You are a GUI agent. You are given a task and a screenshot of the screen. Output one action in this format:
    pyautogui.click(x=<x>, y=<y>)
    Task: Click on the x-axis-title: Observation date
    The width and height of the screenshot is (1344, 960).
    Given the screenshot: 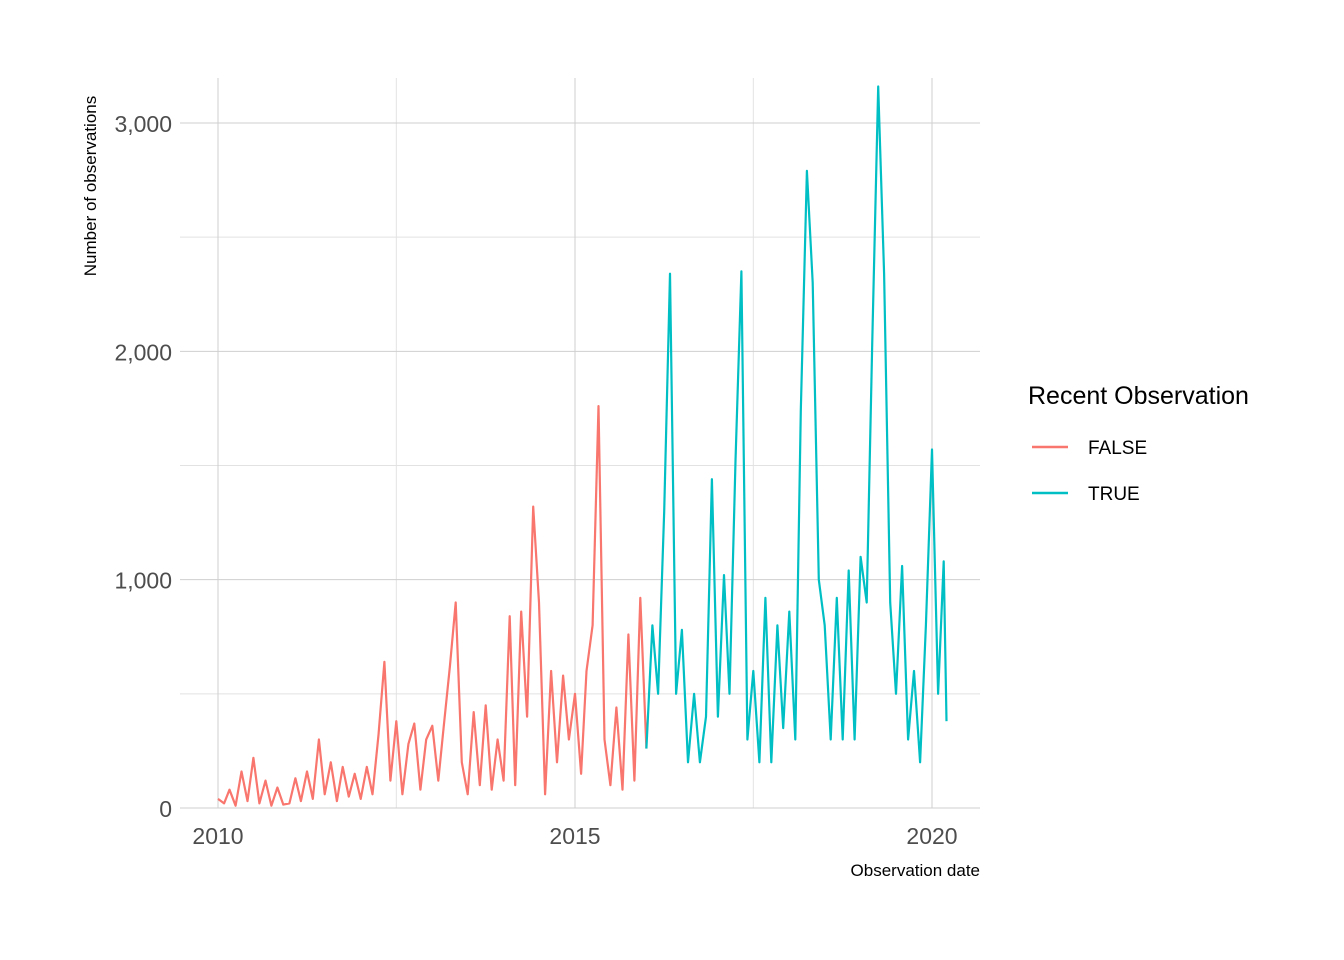 What is the action you would take?
    pyautogui.click(x=915, y=870)
    